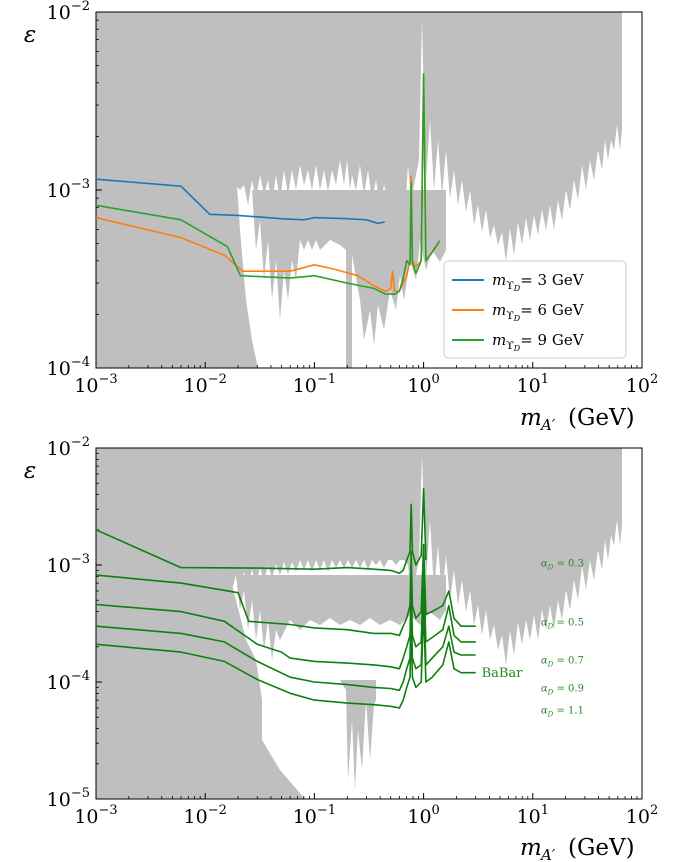  What do you see at coordinates (68, 189) in the screenshot?
I see `top-y-tick-label: 10⁻³` at bounding box center [68, 189].